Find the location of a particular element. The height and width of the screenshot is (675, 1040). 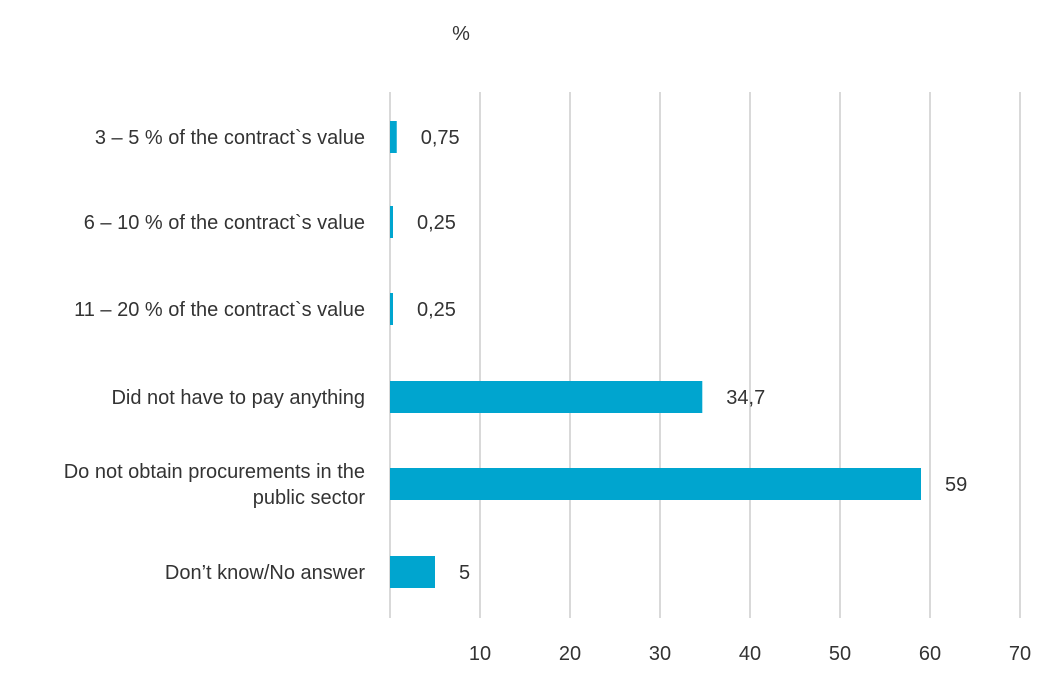

x-tick-label: 20 is located at coordinates (570, 654).